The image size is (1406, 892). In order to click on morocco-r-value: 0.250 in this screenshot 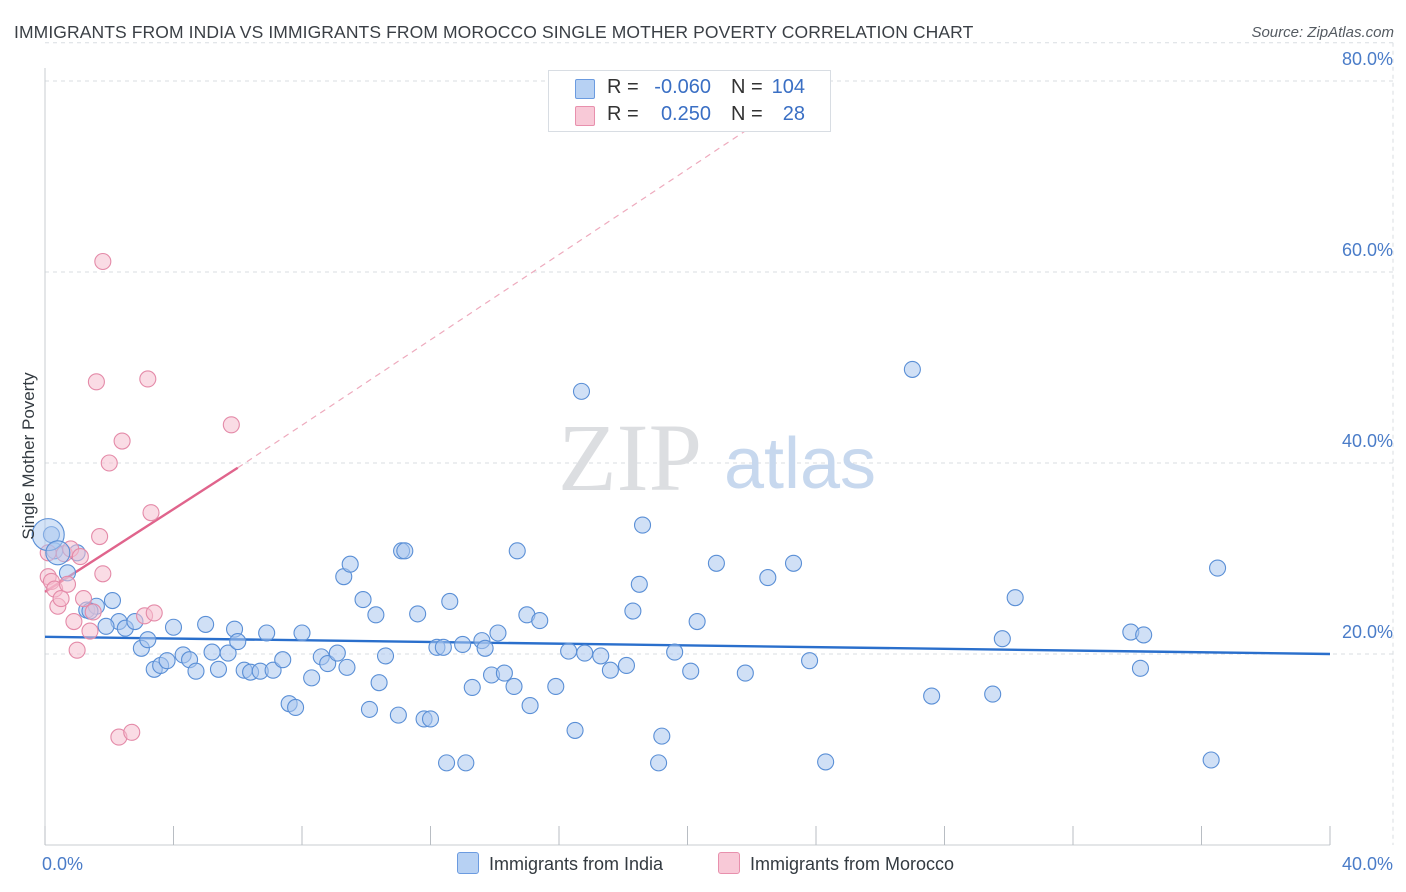, I will do `click(685, 114)`.